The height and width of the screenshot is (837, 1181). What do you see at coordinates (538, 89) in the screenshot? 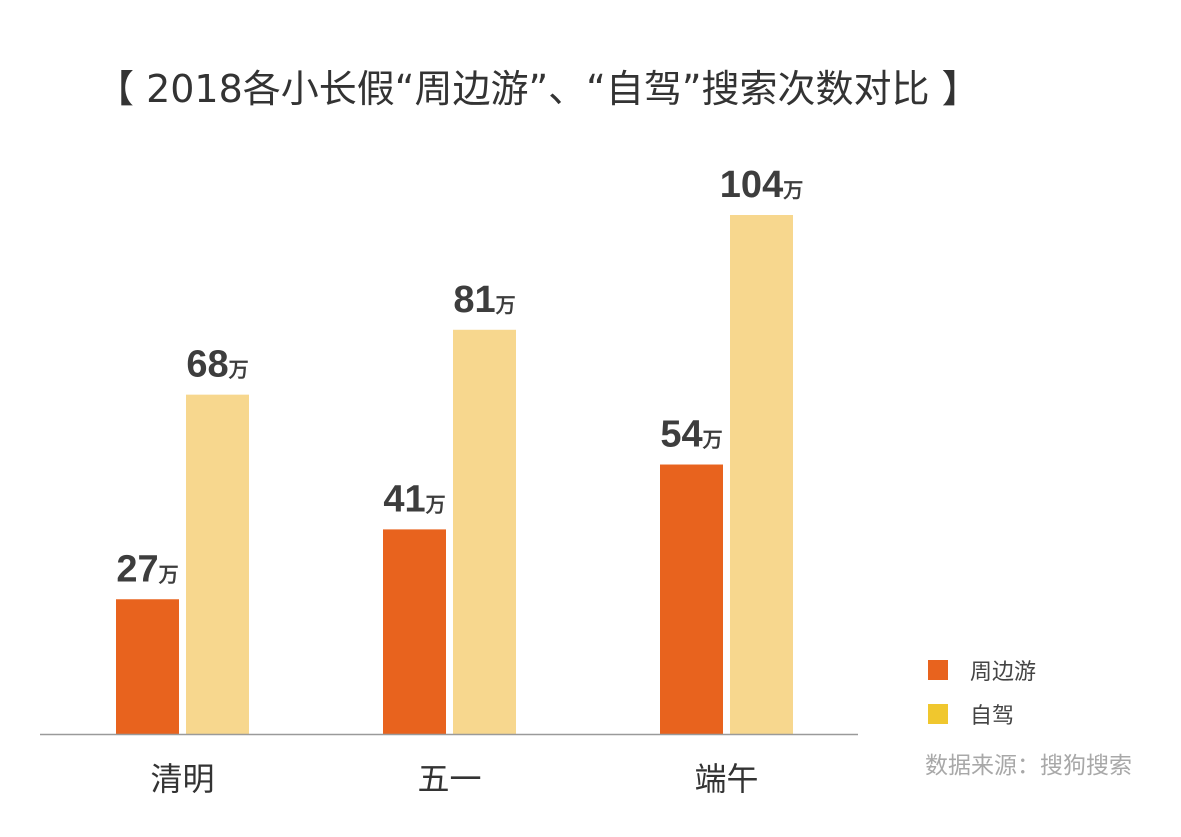
I see `chart-title: 【 2018各小长假“周边游”、“自驾”搜索次数对比 】` at bounding box center [538, 89].